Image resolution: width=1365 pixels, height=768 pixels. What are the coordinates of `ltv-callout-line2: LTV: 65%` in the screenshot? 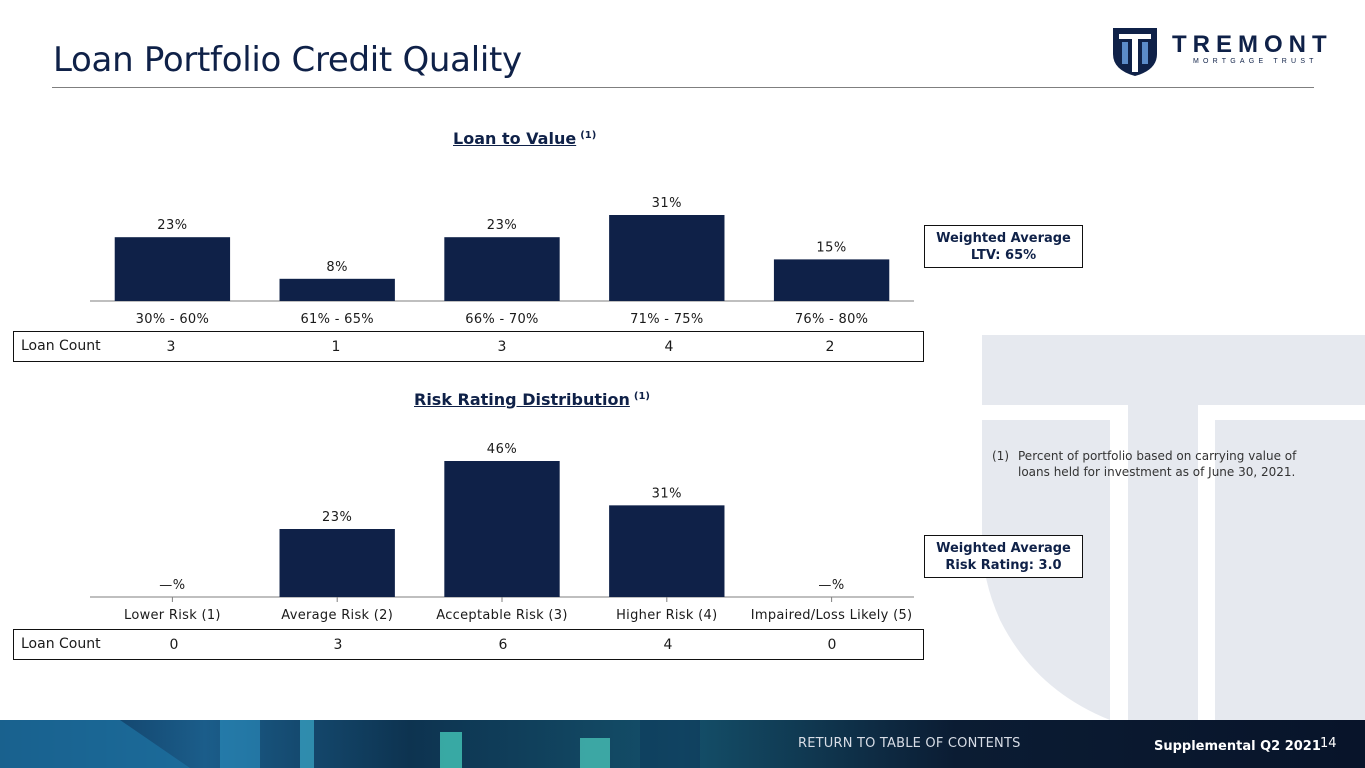 It's located at (1003, 255).